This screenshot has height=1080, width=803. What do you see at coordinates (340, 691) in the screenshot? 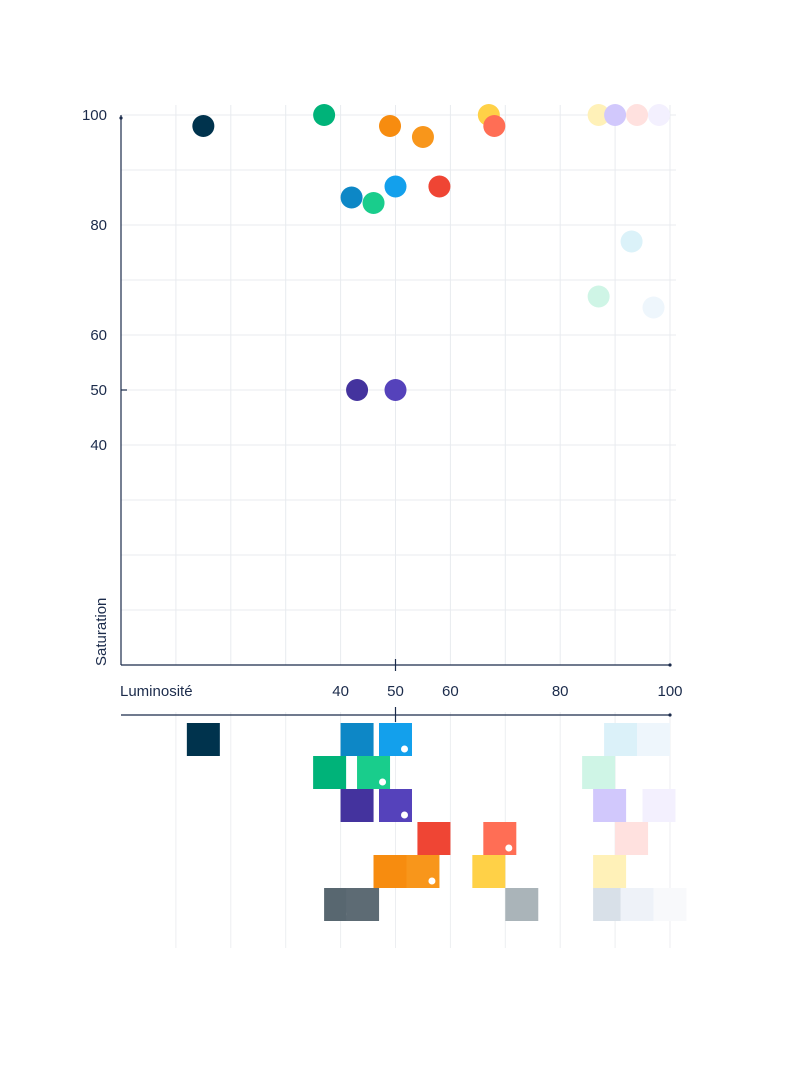
I see `x-tick-label: 40` at bounding box center [340, 691].